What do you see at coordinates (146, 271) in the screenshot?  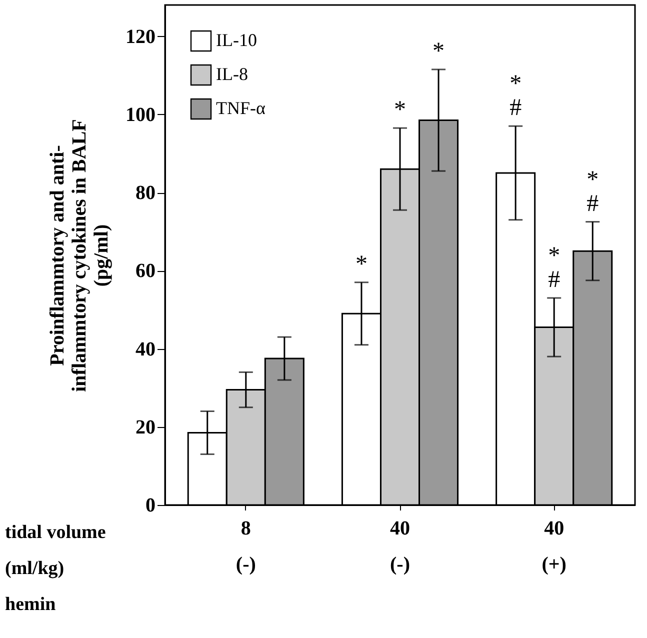 I see `y-tick-label: 60` at bounding box center [146, 271].